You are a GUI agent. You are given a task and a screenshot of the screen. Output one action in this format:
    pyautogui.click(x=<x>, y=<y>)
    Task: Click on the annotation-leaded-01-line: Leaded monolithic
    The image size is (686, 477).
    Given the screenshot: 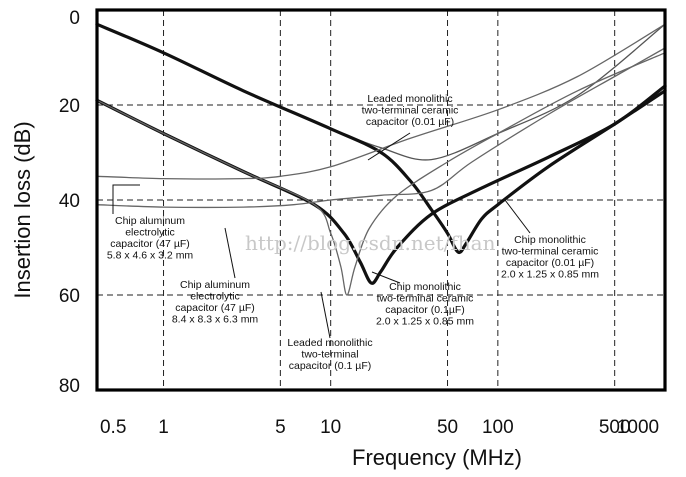 What is the action you would take?
    pyautogui.click(x=329, y=343)
    